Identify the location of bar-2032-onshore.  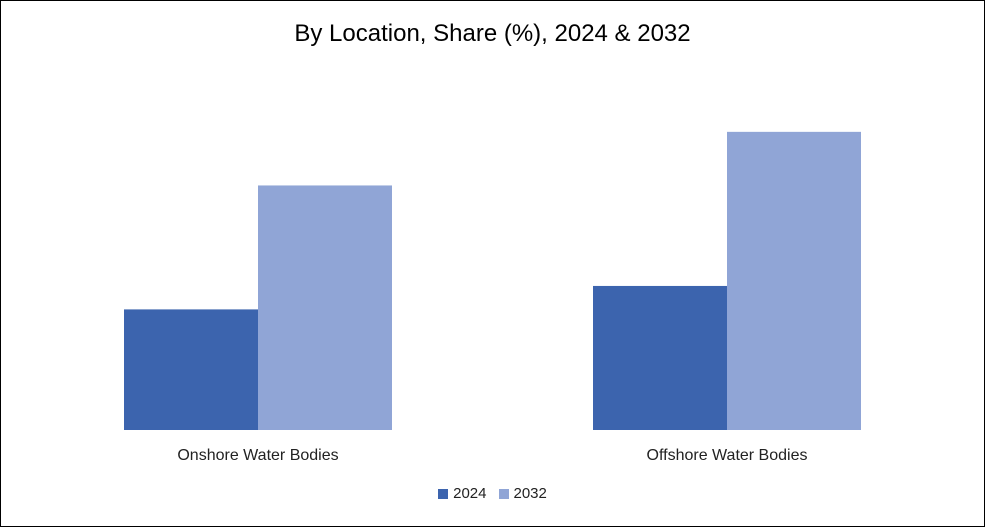
(325, 307).